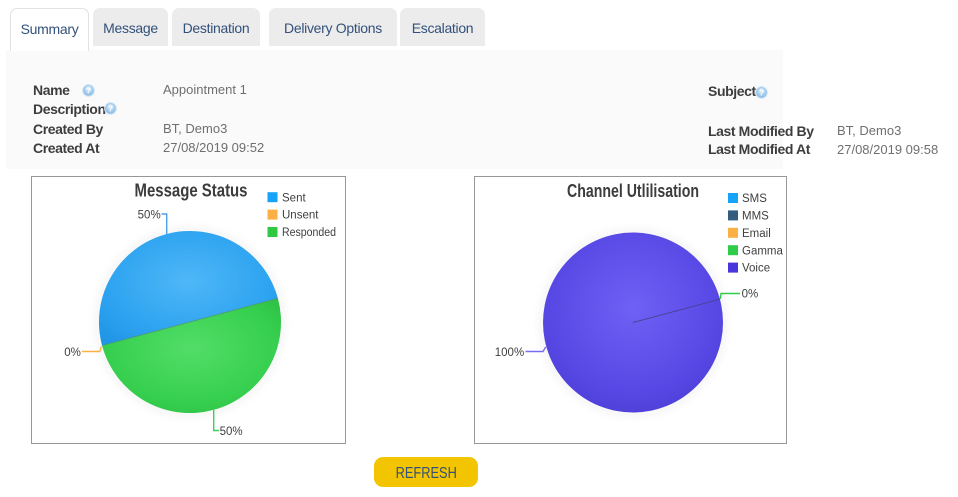 The height and width of the screenshot is (497, 958). What do you see at coordinates (756, 234) in the screenshot?
I see `svg-text: Email` at bounding box center [756, 234].